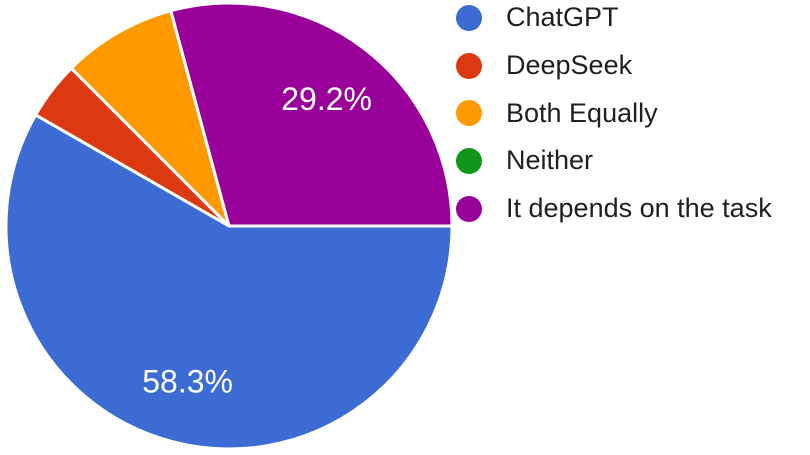 The image size is (810, 455). Describe the element at coordinates (582, 112) in the screenshot. I see `legend-label-both-equally: Both Equally` at that location.